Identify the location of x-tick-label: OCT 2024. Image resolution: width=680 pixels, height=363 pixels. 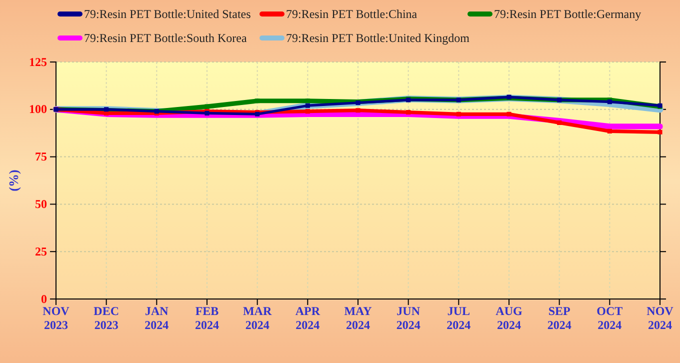
(609, 318).